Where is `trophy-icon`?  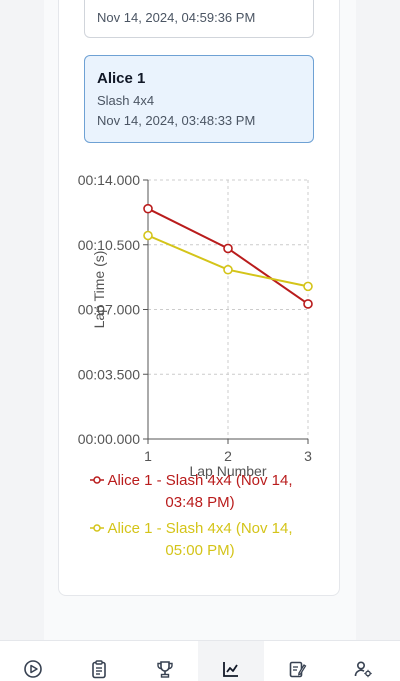 trophy-icon is located at coordinates (165, 669).